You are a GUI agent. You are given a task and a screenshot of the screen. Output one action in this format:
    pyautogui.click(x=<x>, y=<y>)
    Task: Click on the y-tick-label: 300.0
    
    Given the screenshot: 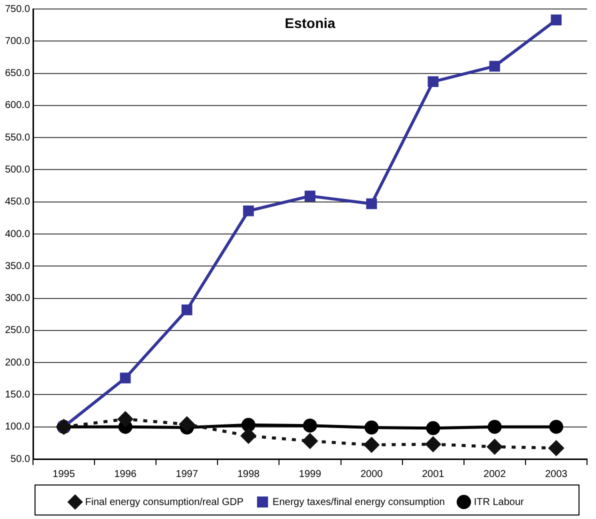 What is the action you would take?
    pyautogui.click(x=17, y=298)
    